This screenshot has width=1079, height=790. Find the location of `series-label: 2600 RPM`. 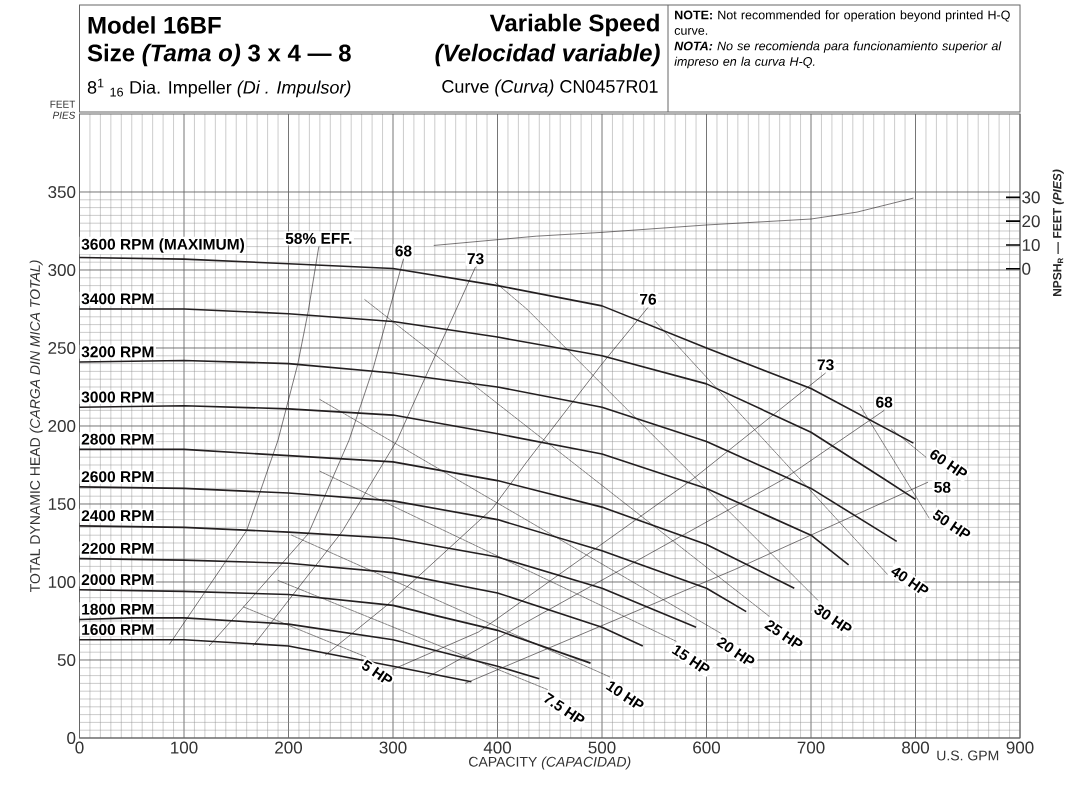

series-label: 2600 RPM is located at coordinates (117, 477).